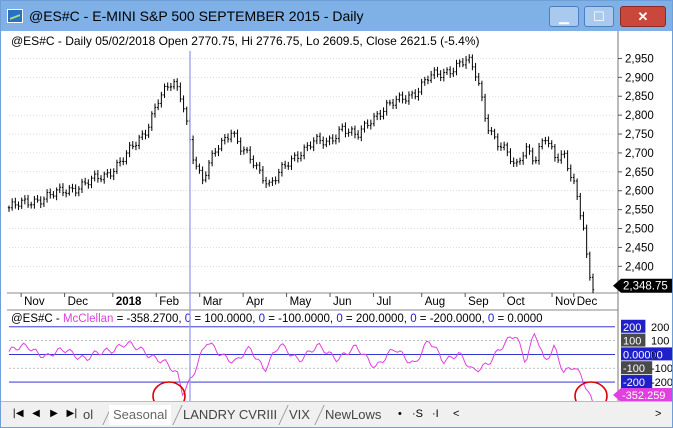 The height and width of the screenshot is (428, 673). I want to click on price-tick-label: 2,950, so click(639, 59).